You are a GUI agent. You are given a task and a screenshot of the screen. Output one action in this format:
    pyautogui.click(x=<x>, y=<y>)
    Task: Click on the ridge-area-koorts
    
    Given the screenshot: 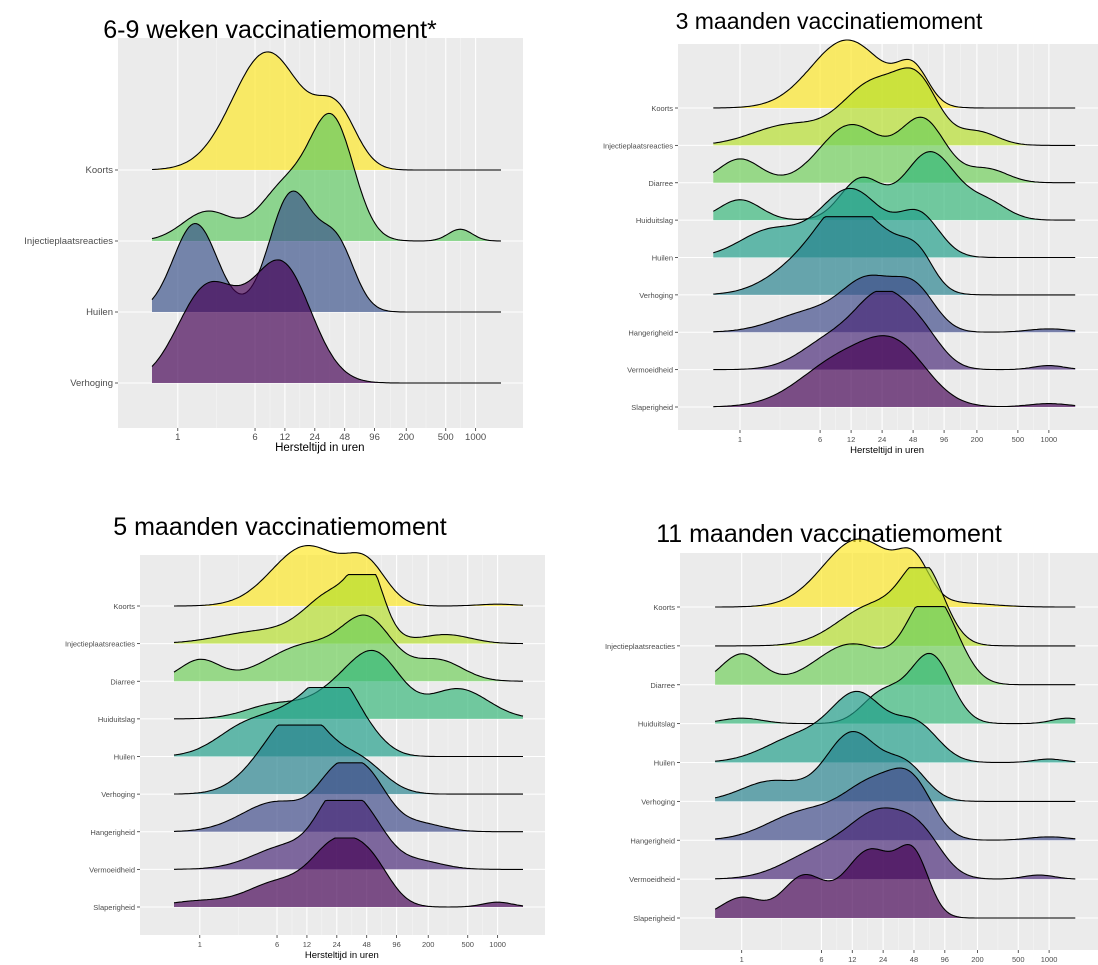 What is the action you would take?
    pyautogui.click(x=326, y=110)
    